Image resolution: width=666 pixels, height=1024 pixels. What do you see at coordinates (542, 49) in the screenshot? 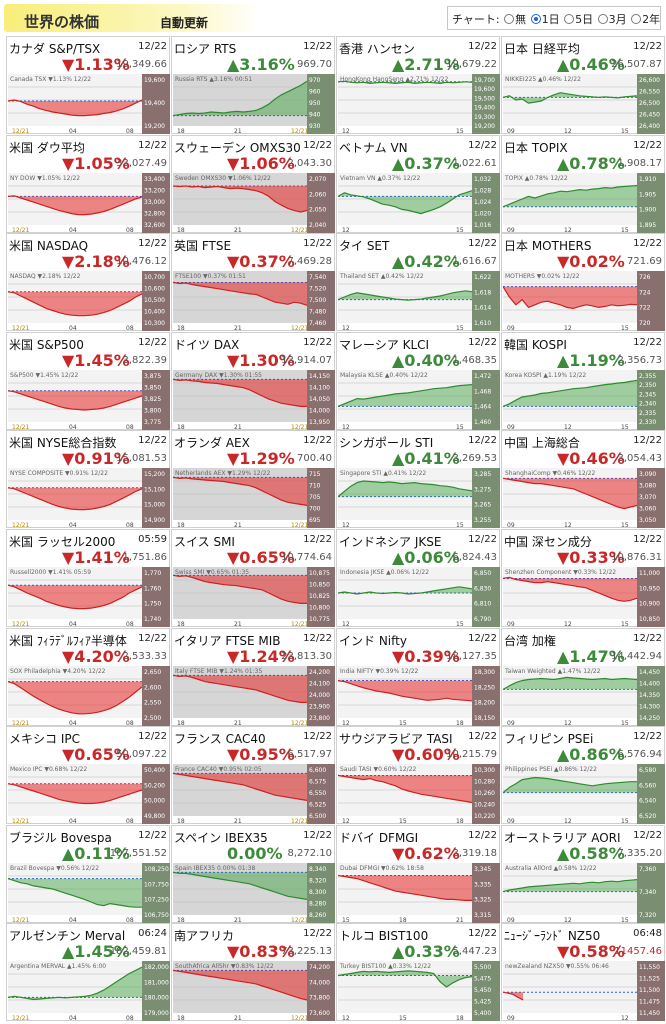
I see `market-name: 日本 日経平均` at bounding box center [542, 49].